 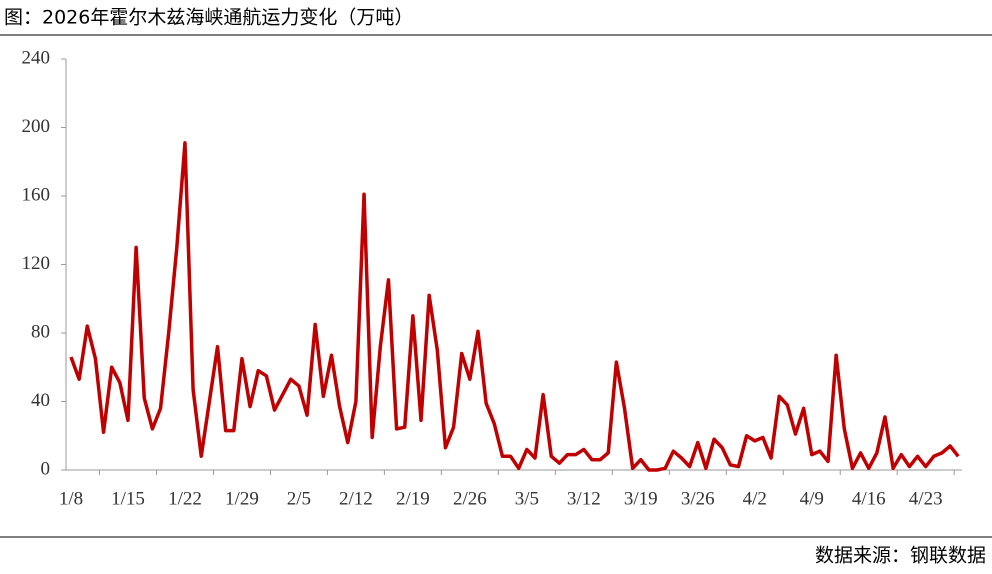 I want to click on y-tick-label: 0, so click(x=46, y=468).